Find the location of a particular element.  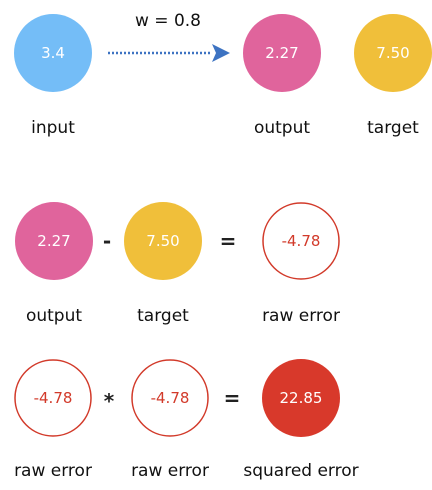

target-node is located at coordinates (393, 53).